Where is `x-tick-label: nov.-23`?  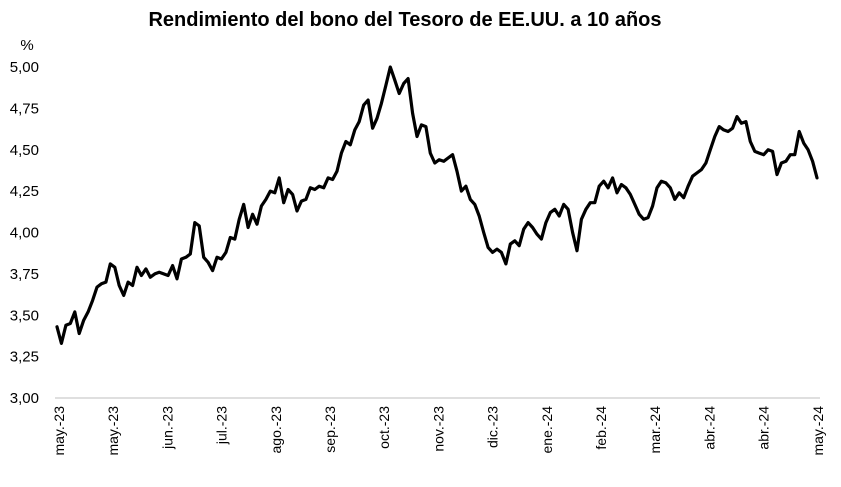
x-tick-label: nov.-23 is located at coordinates (438, 429).